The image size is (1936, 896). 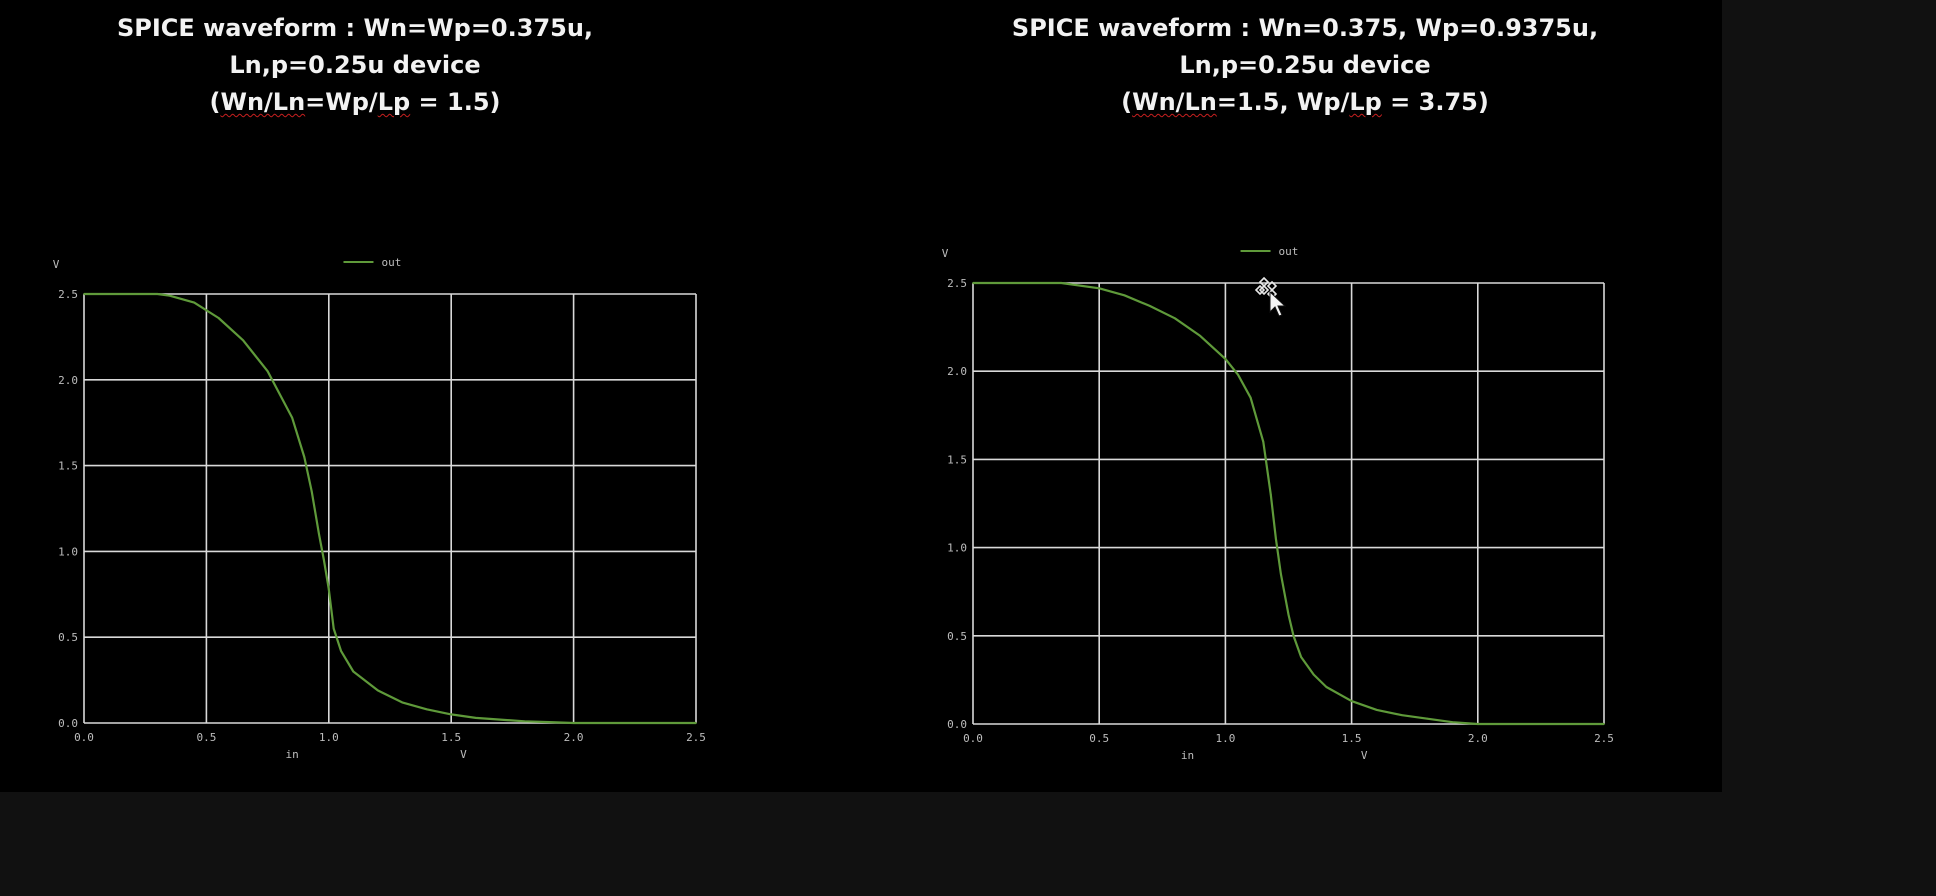 I want to click on x-tick-label: 2.5, so click(x=696, y=737).